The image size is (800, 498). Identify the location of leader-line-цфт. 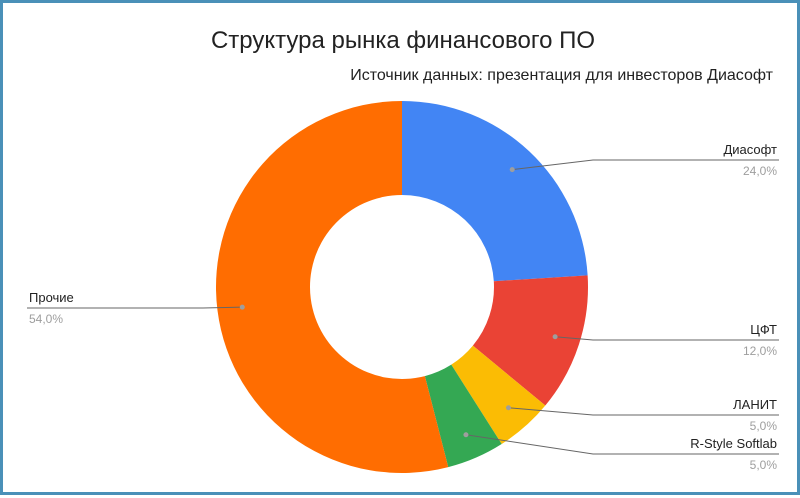
(667, 338).